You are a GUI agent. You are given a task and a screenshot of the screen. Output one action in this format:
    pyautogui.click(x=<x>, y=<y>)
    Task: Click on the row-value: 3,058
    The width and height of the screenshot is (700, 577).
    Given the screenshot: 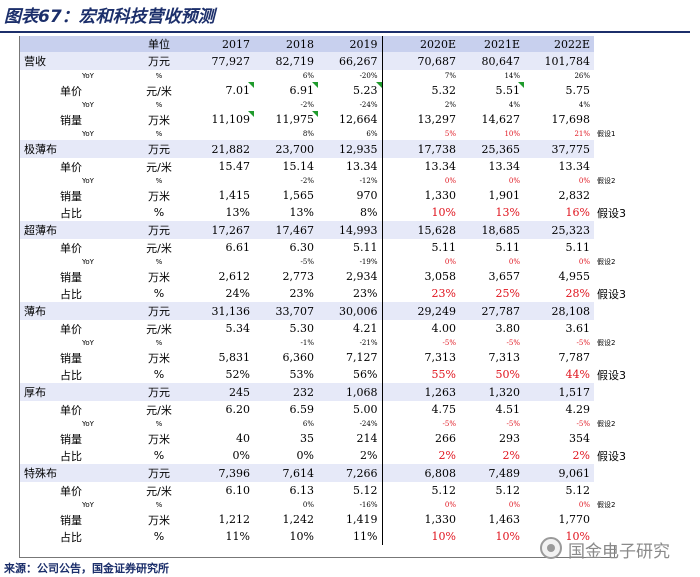 What is the action you would take?
    pyautogui.click(x=420, y=276)
    